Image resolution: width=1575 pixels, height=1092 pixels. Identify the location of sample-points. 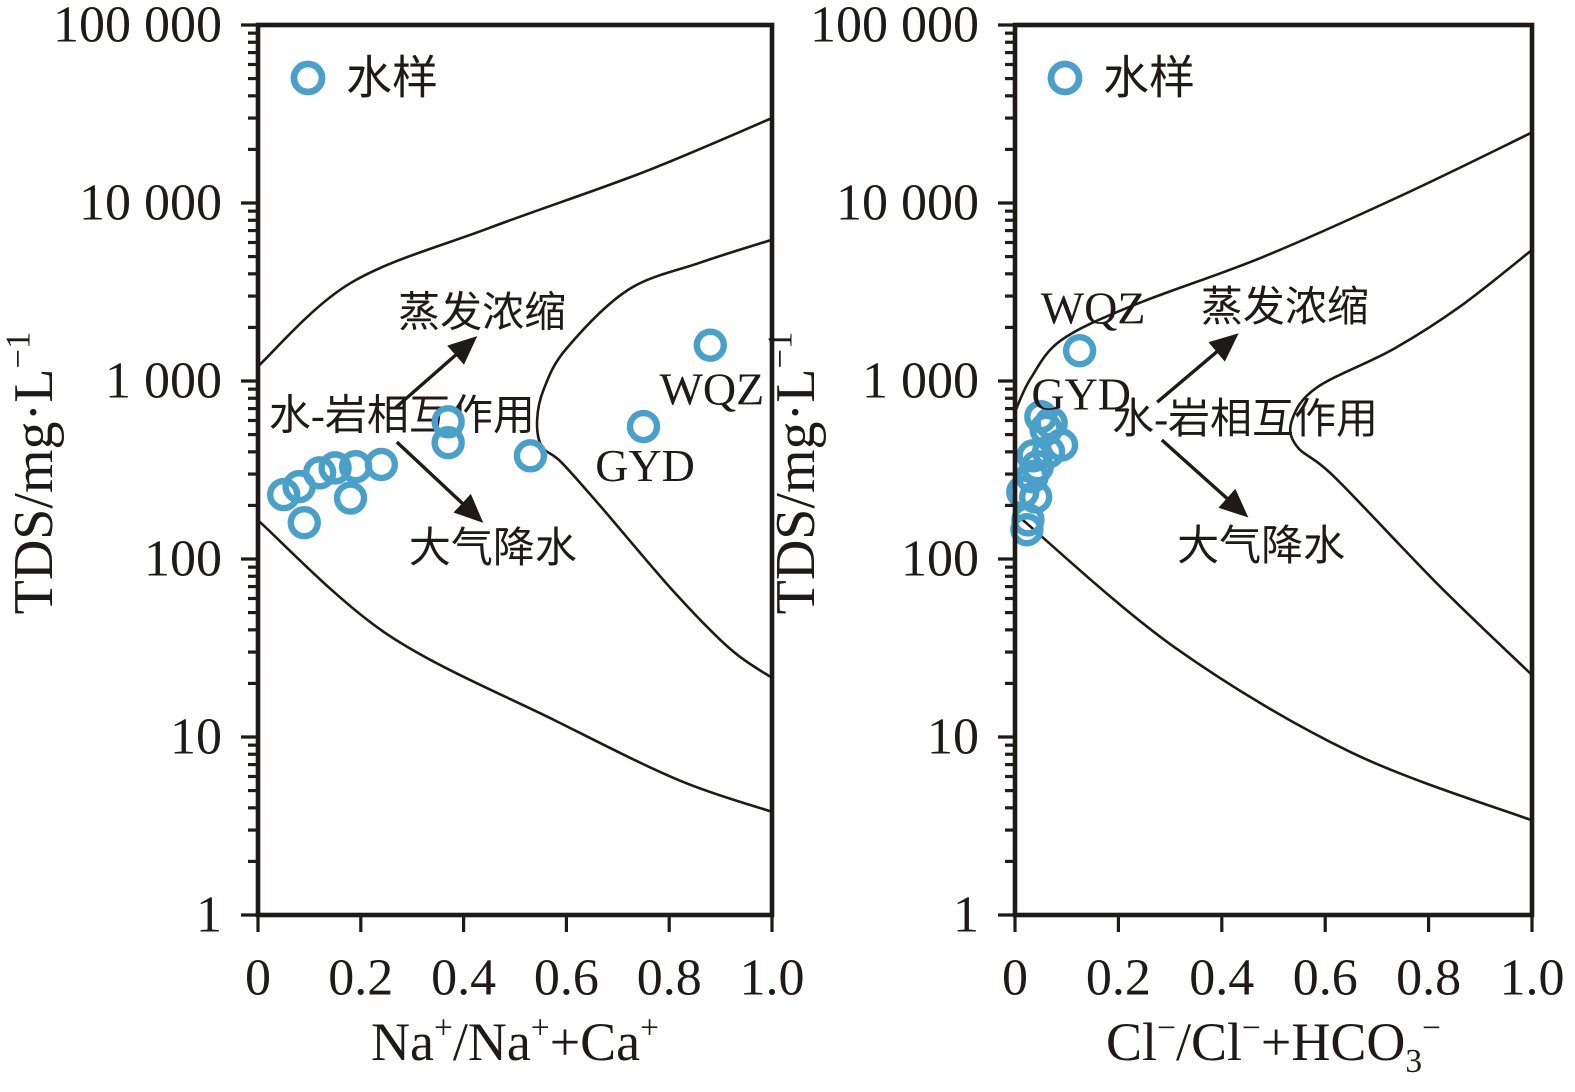
(497, 434).